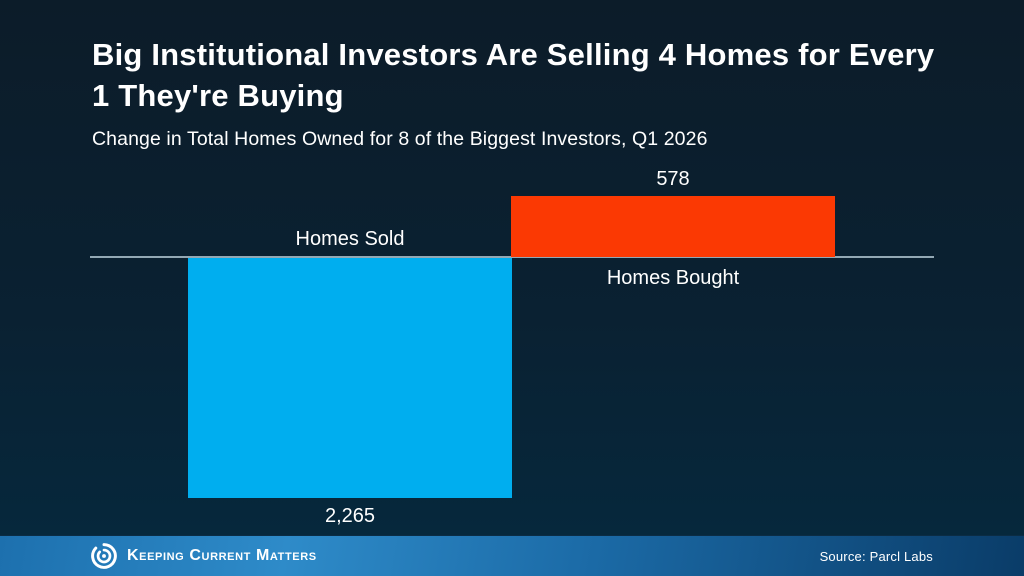 The width and height of the screenshot is (1024, 576). Describe the element at coordinates (512, 257) in the screenshot. I see `zero-axis-line` at that location.